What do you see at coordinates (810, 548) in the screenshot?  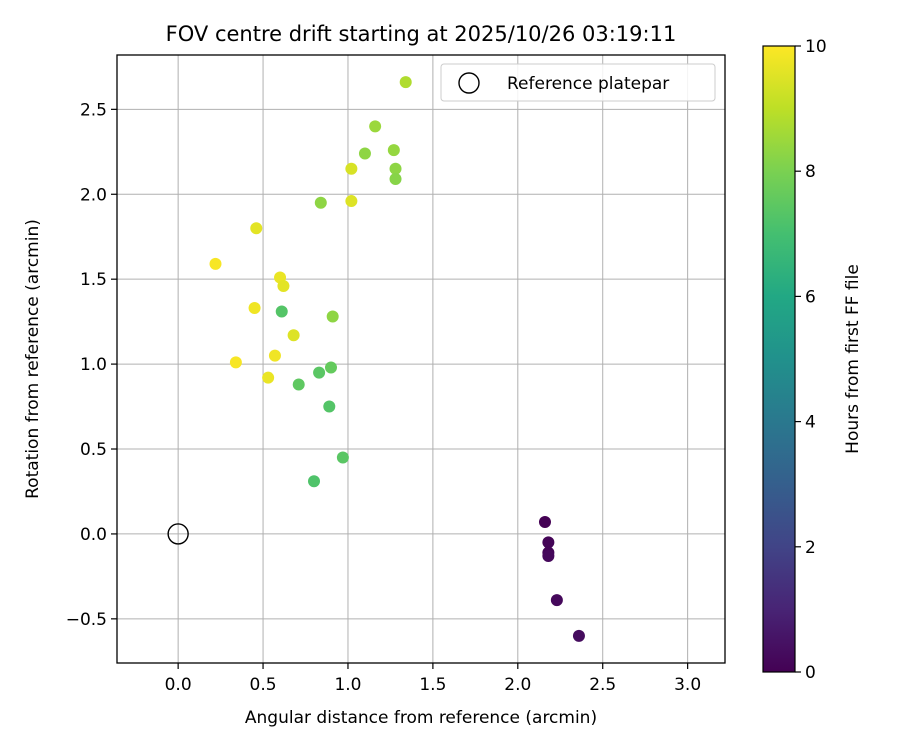 I see `colorbar-tick-label: 2` at bounding box center [810, 548].